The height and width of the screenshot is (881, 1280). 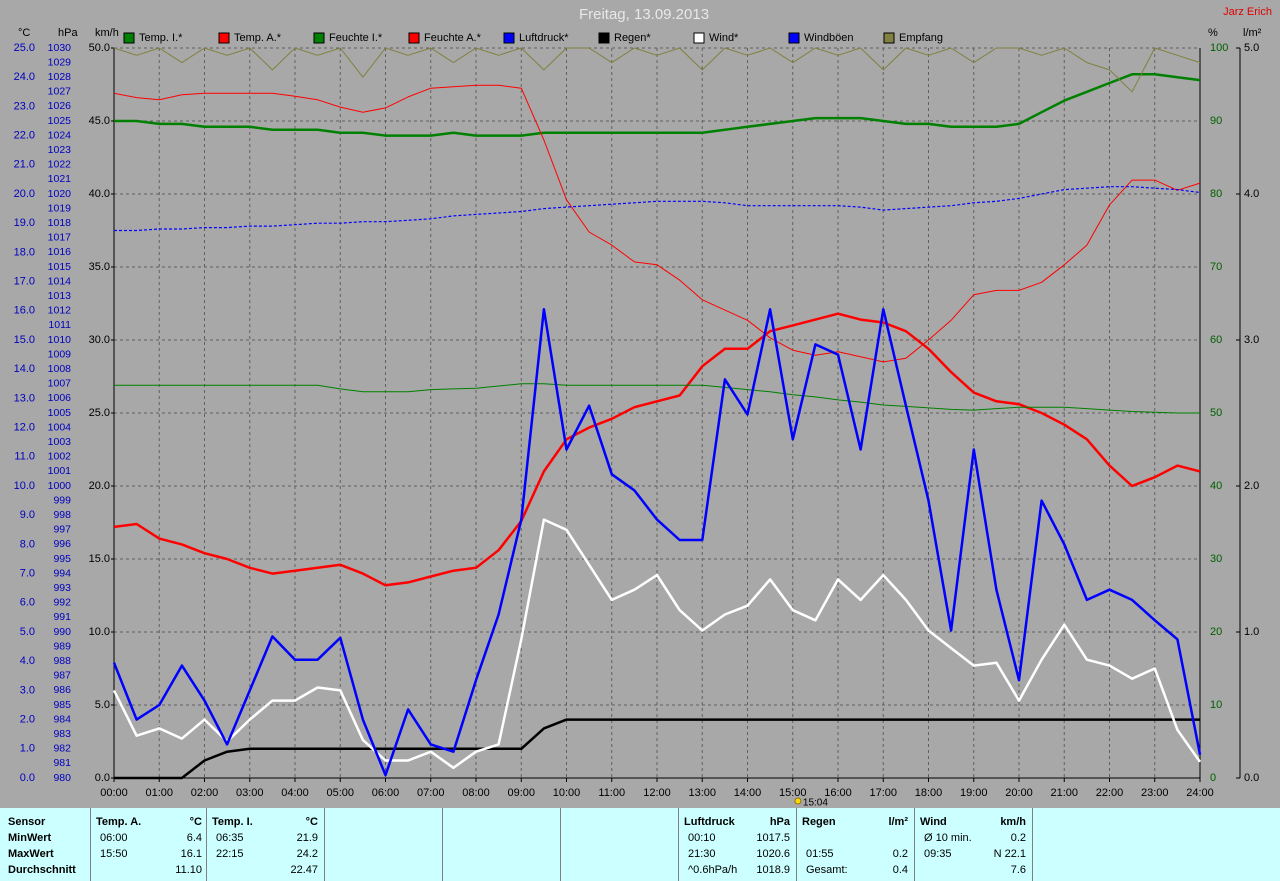 I want to click on y-tick-label: 14.0, so click(x=24, y=369).